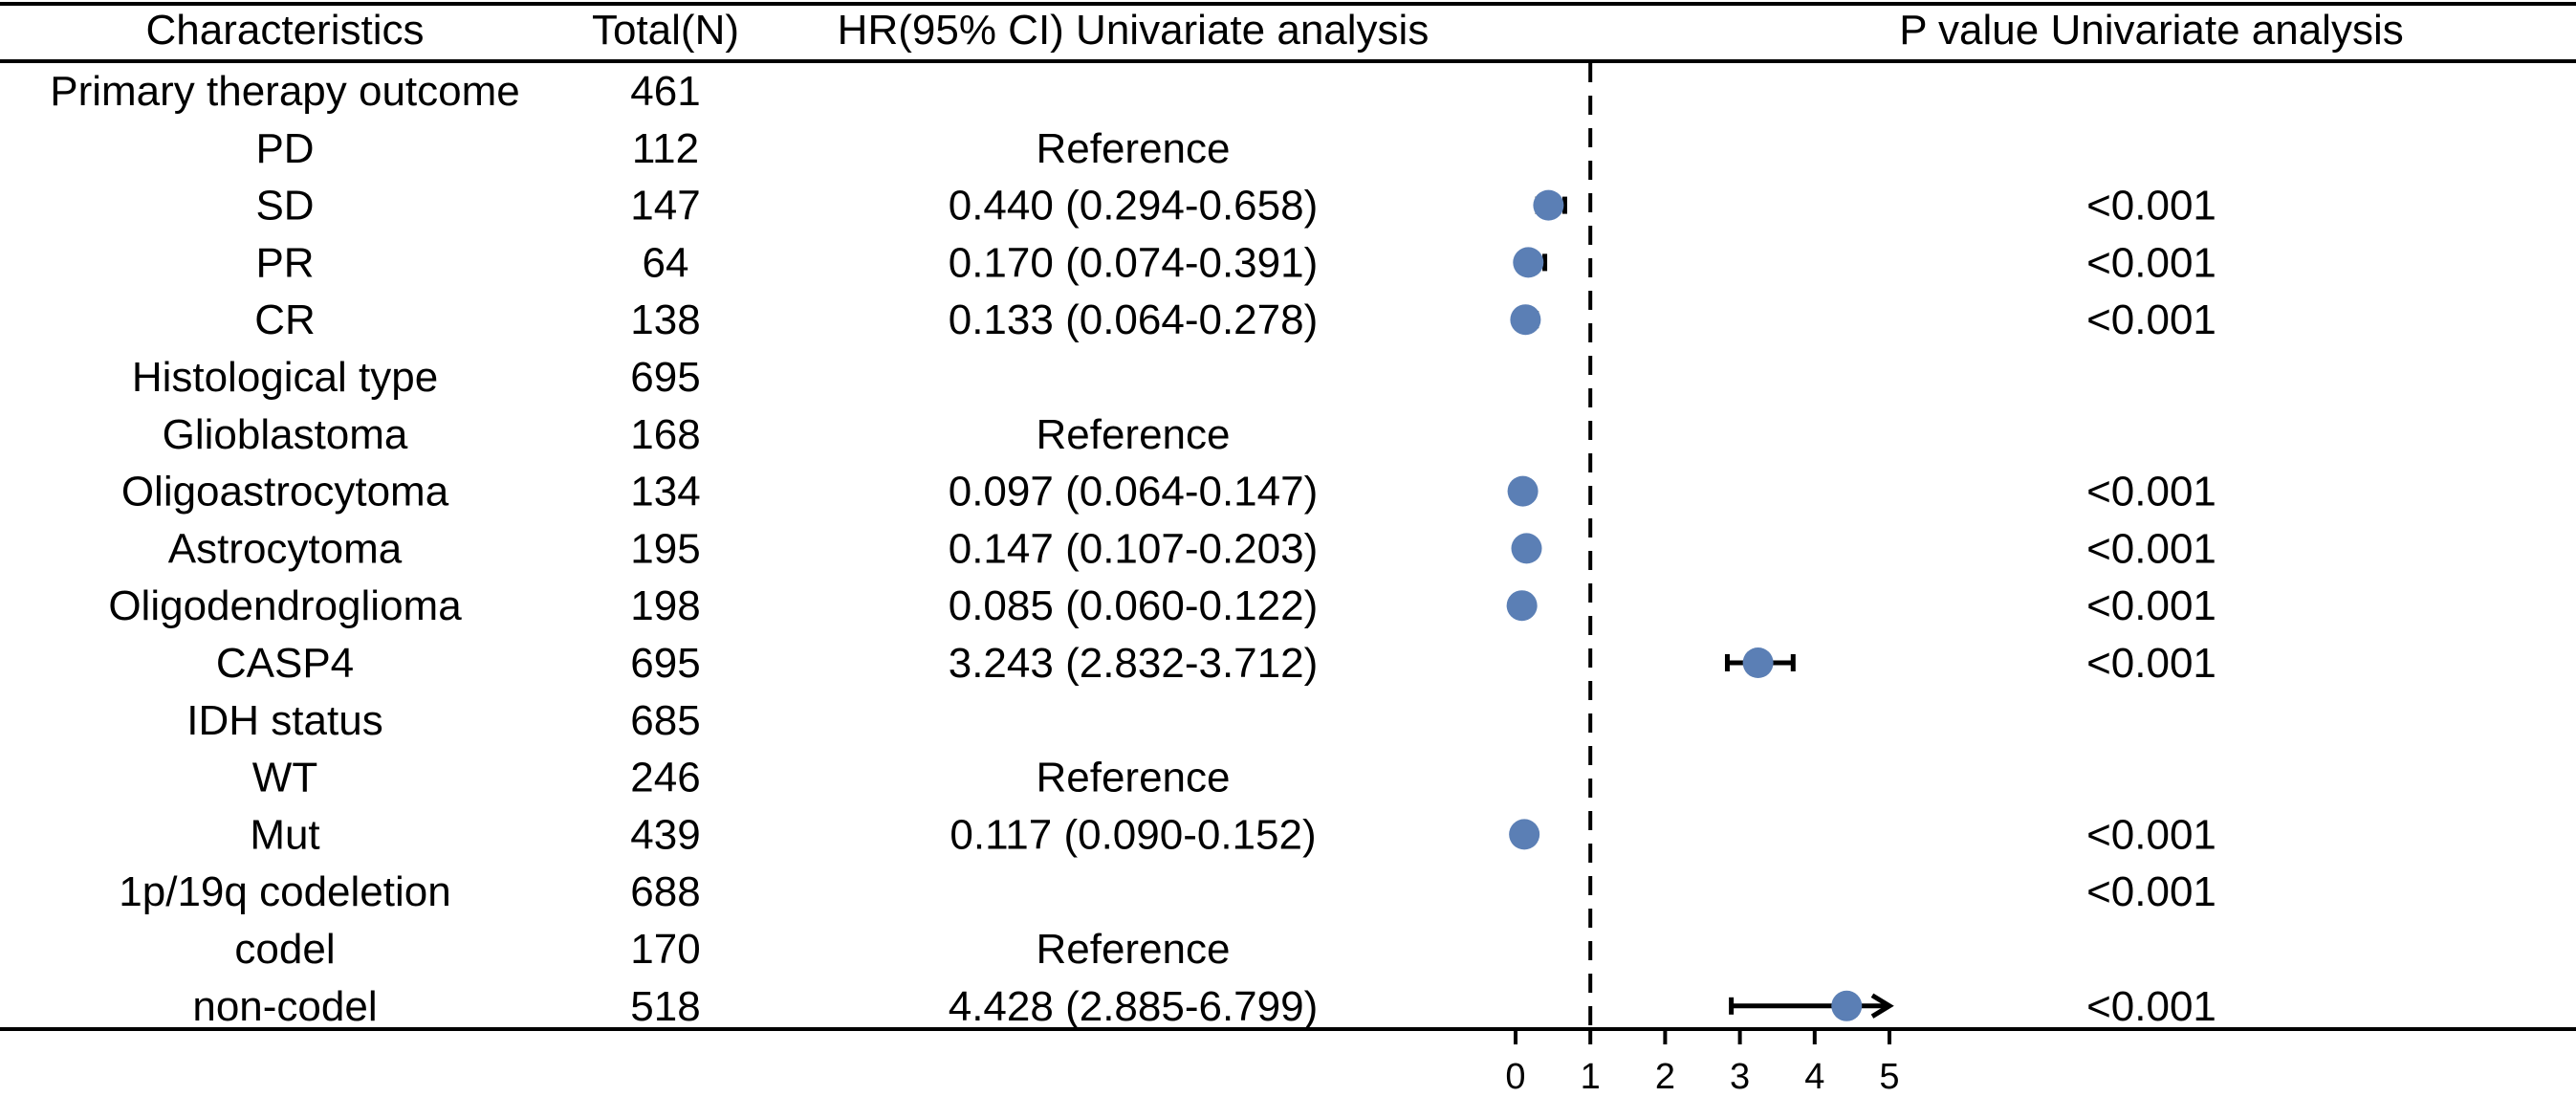  Describe the element at coordinates (285, 435) in the screenshot. I see `row-label: Glioblastoma` at that location.